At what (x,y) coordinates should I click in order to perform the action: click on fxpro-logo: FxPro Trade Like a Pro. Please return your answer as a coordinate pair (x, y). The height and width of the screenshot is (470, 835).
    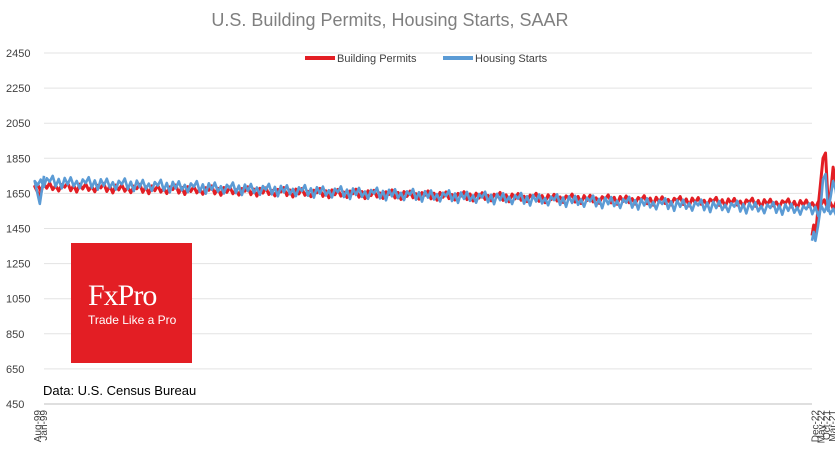
    Looking at the image, I should click on (131, 303).